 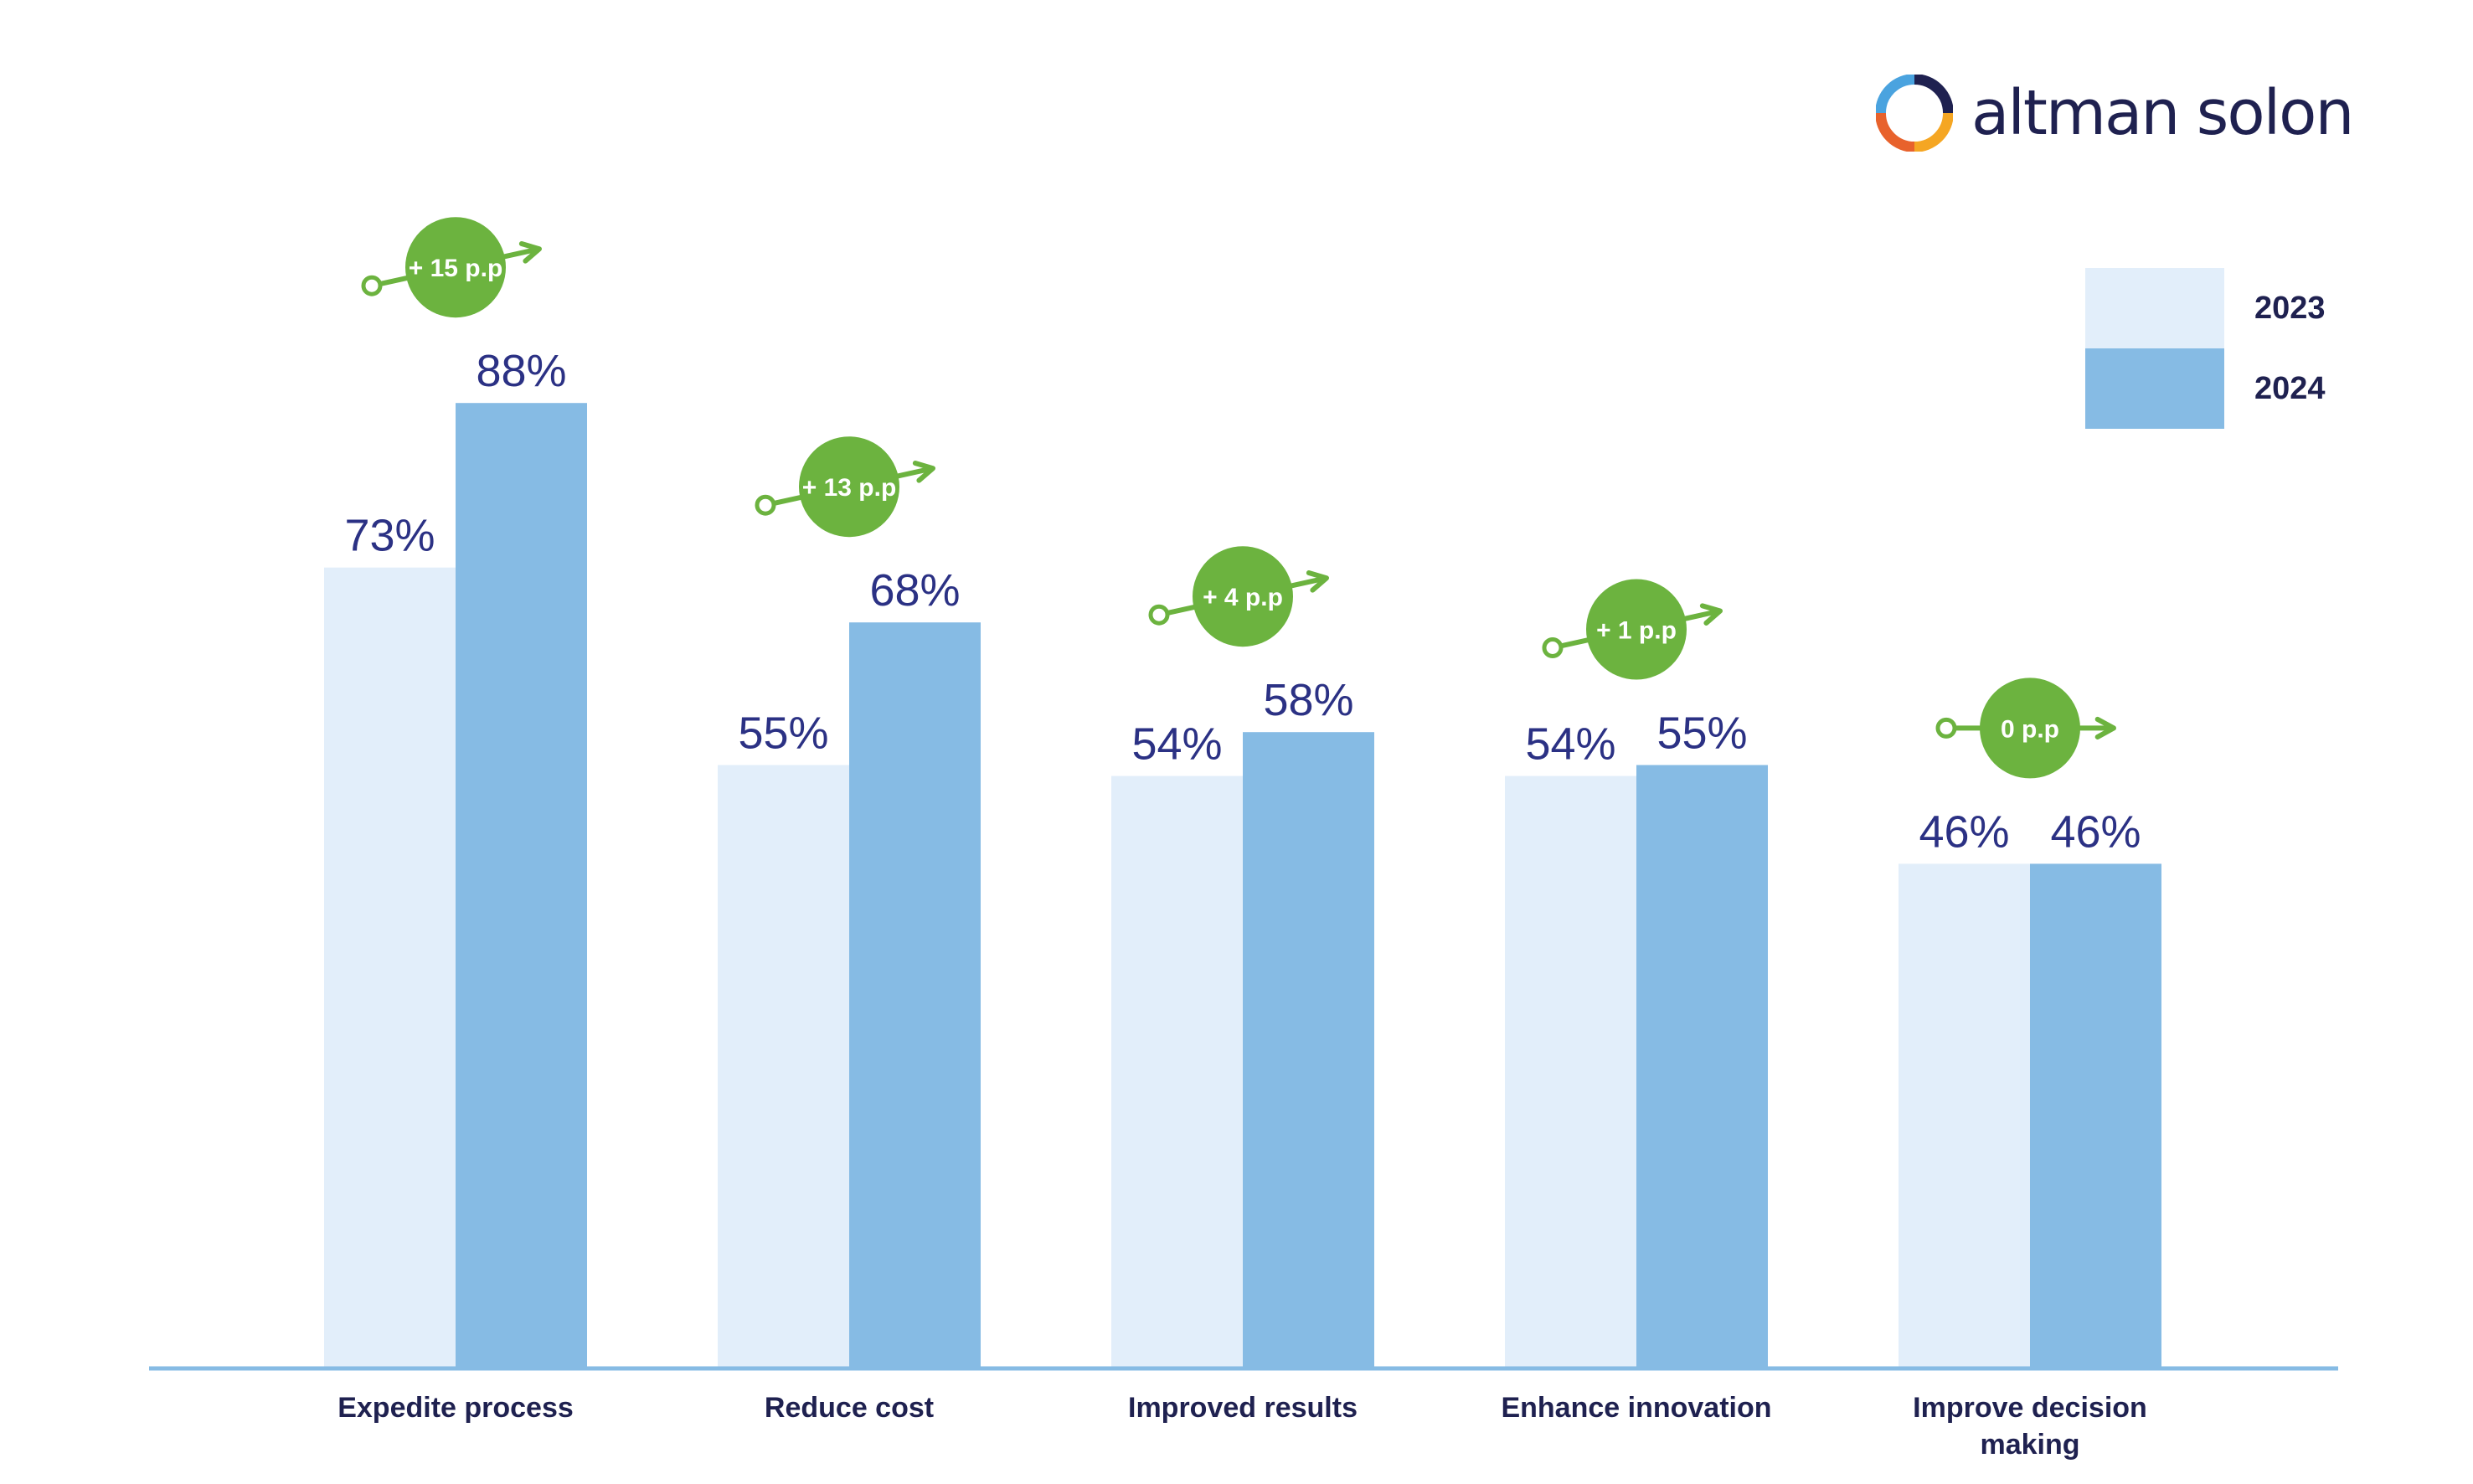 I want to click on change-badge-label: 0 p.p, so click(x=2030, y=729).